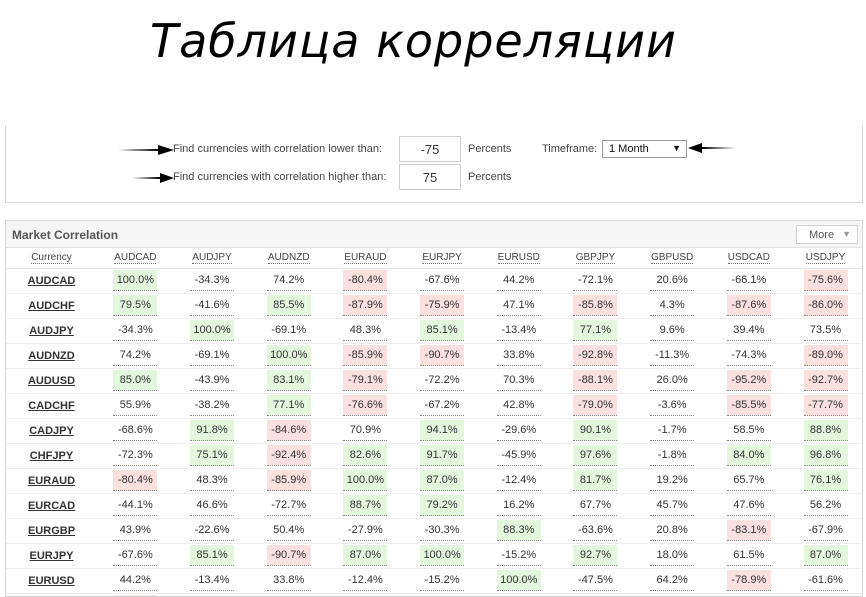  Describe the element at coordinates (51, 356) in the screenshot. I see `currency-link: AUDNZD` at that location.